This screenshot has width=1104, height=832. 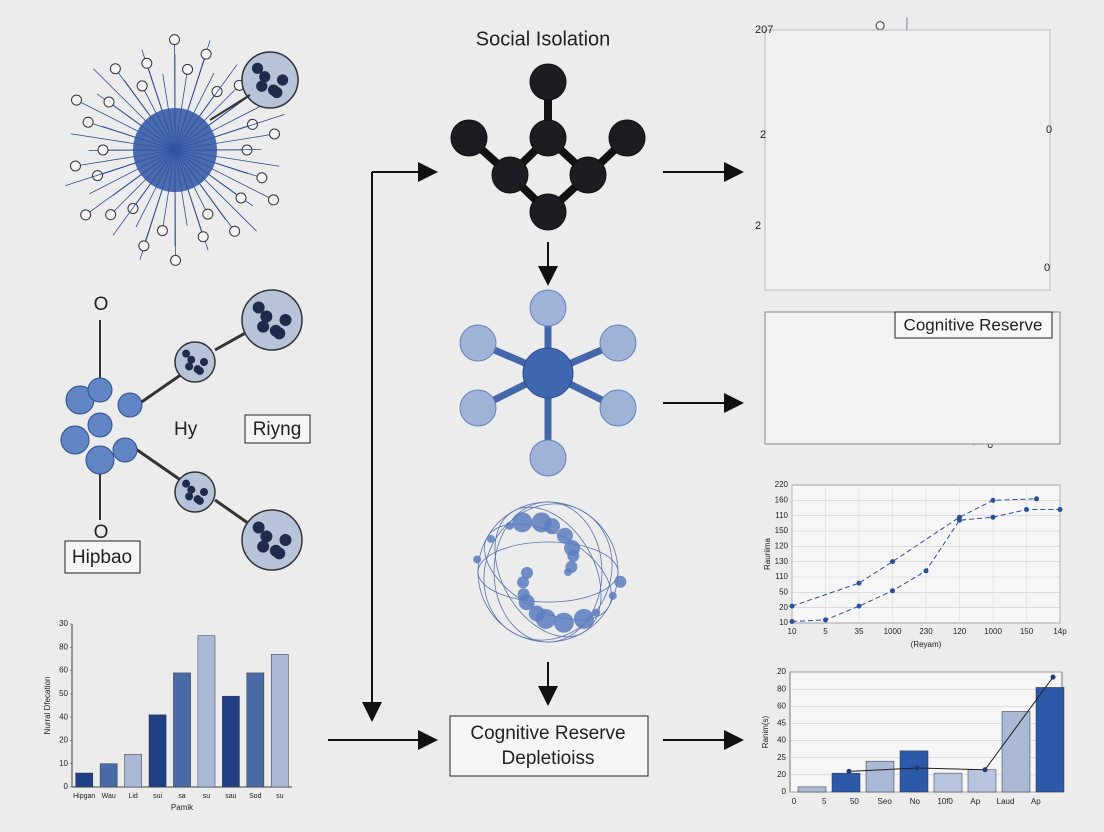 What do you see at coordinates (792, 631) in the screenshot?
I see `x-tick-label: 10` at bounding box center [792, 631].